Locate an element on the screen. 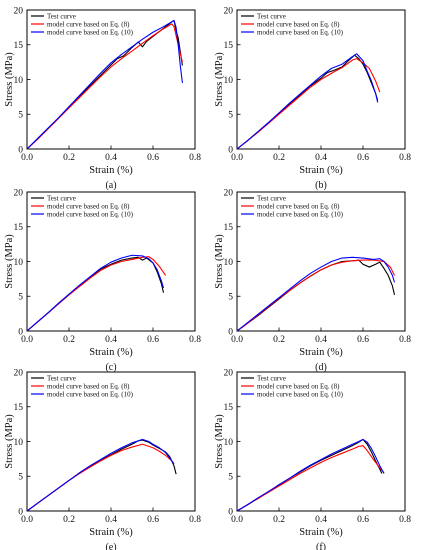 Image resolution: width=429 pixels, height=550 pixels. panel-label: (f) is located at coordinates (321, 546).